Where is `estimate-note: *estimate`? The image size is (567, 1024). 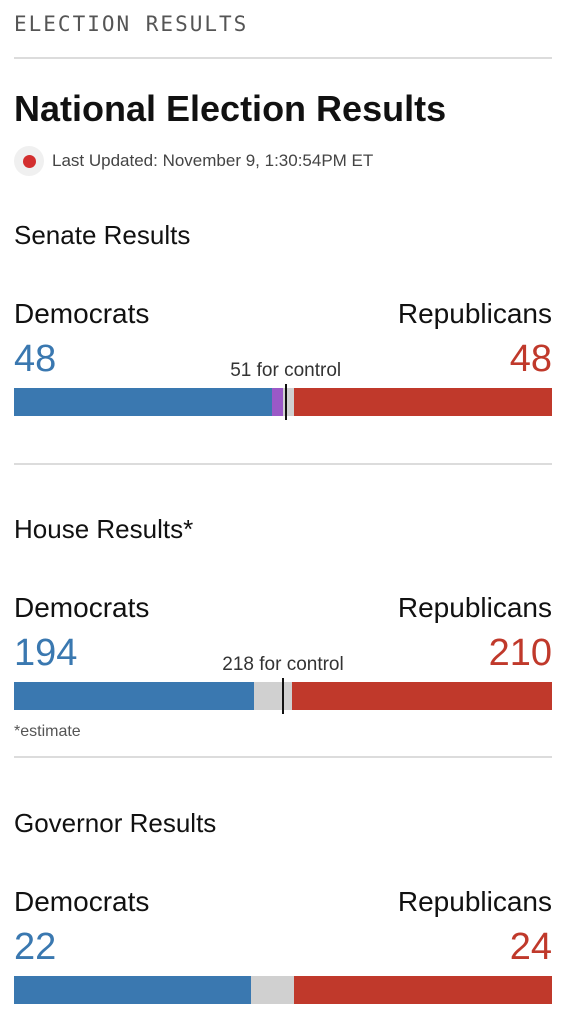 estimate-note: *estimate is located at coordinates (47, 731).